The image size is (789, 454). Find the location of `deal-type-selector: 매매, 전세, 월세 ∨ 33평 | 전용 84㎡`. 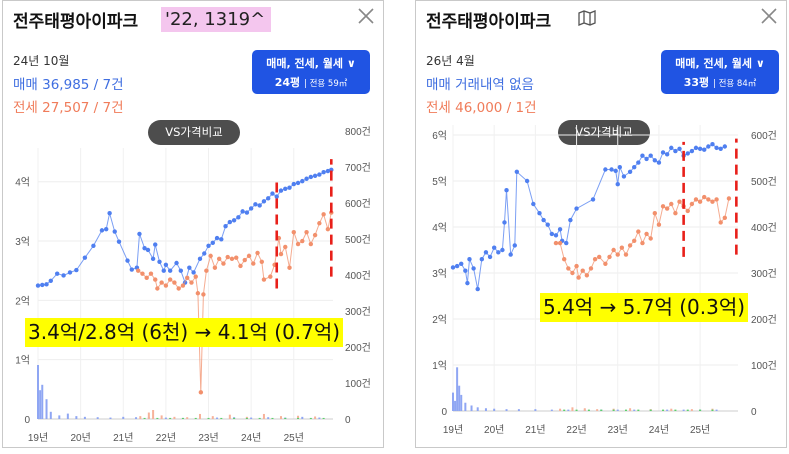

deal-type-selector: 매매, 전세, 월세 ∨ 33평 | 전용 84㎡ is located at coordinates (720, 72).